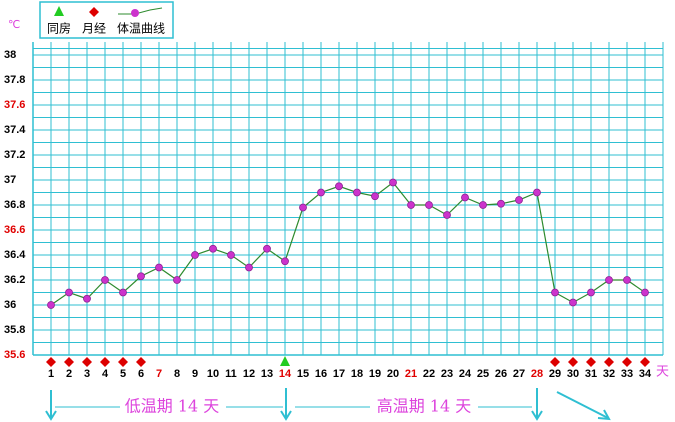 The height and width of the screenshot is (422, 675). Describe the element at coordinates (14, 355) in the screenshot. I see `y-tick-label: 35.6` at that location.